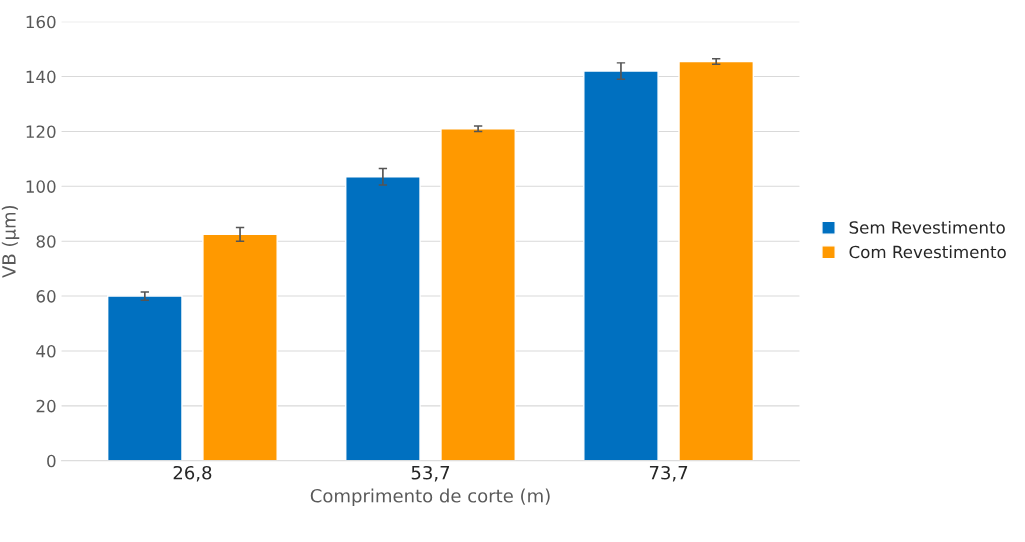 This screenshot has width=1025, height=542. What do you see at coordinates (51, 461) in the screenshot?
I see `y-tick-label: 0` at bounding box center [51, 461].